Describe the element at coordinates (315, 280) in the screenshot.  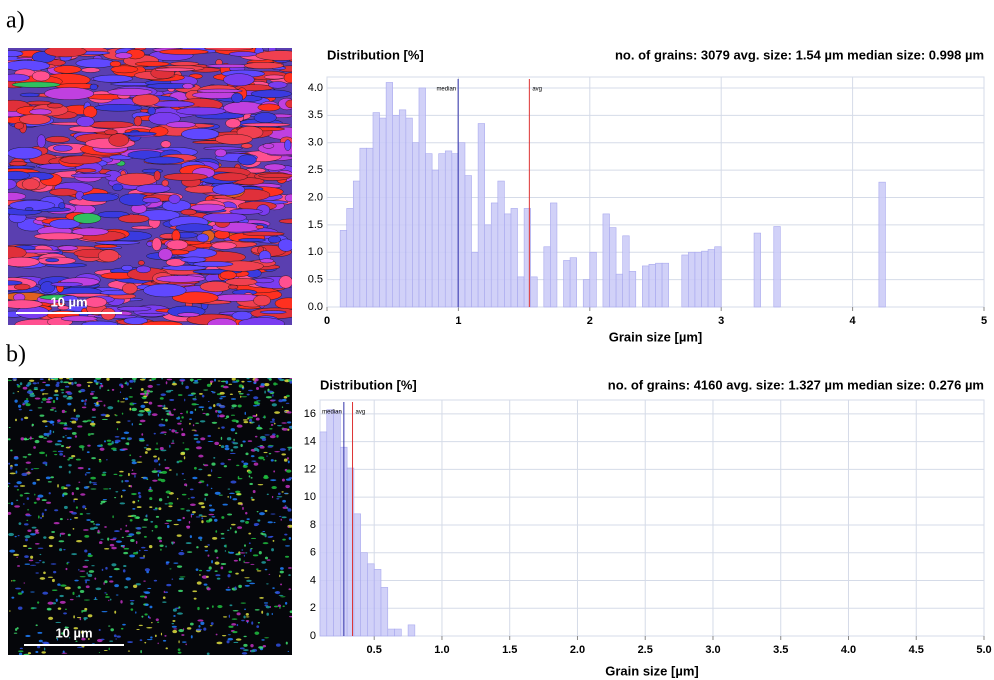
I see `y-tick-label: 0.5` at that location.